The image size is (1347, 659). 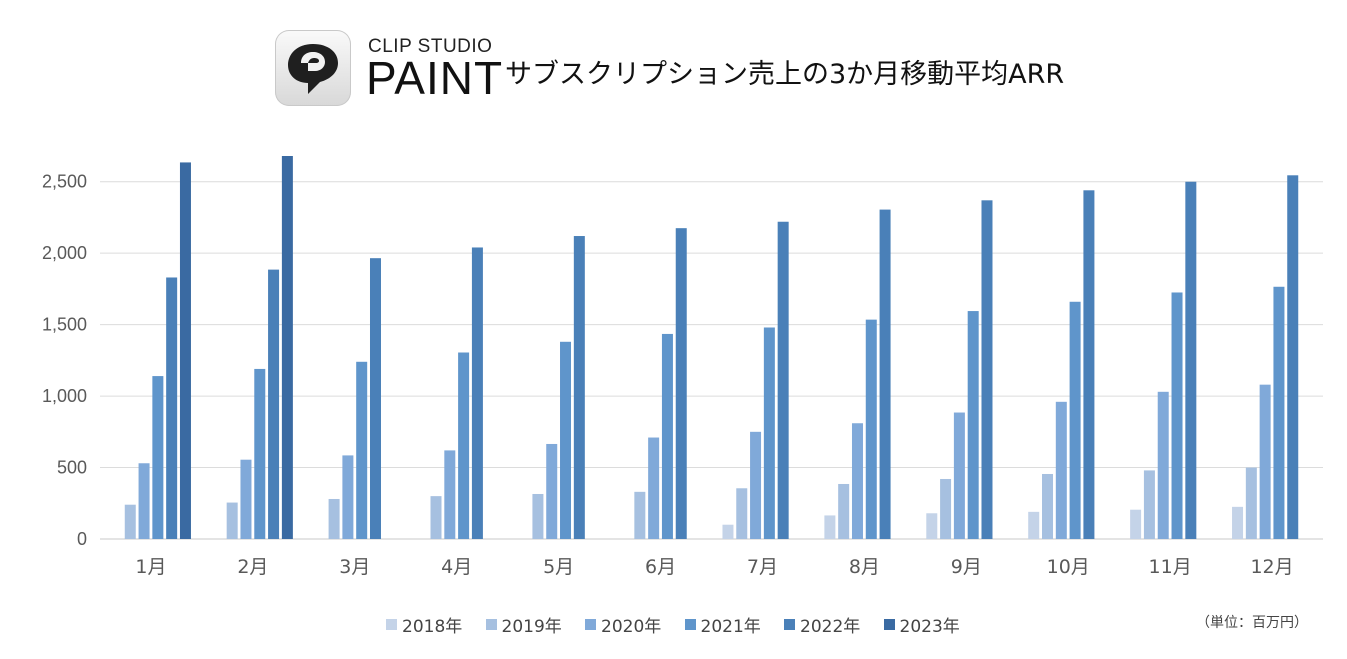 What do you see at coordinates (252, 567) in the screenshot?
I see `x-tick-label: 2月` at bounding box center [252, 567].